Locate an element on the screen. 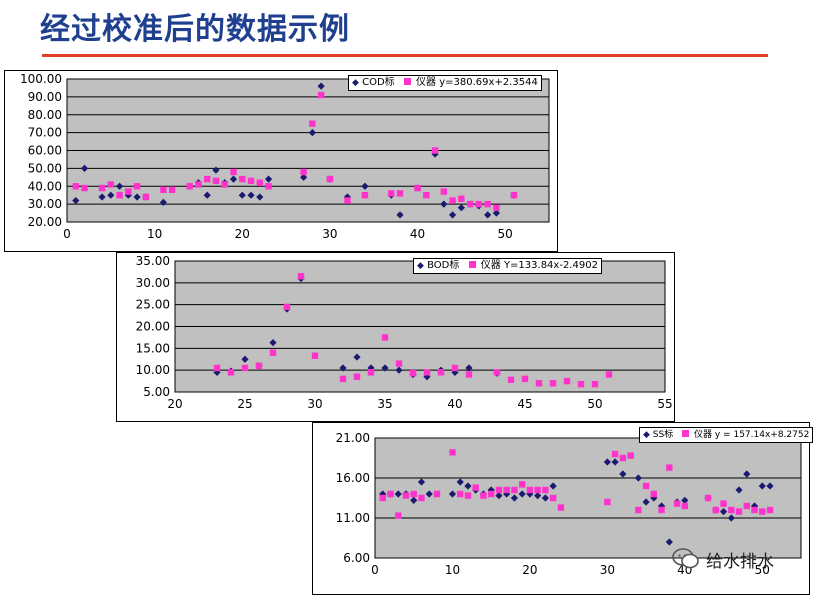 This screenshot has width=815, height=597. legend-standard-label: BOD标 is located at coordinates (443, 265).